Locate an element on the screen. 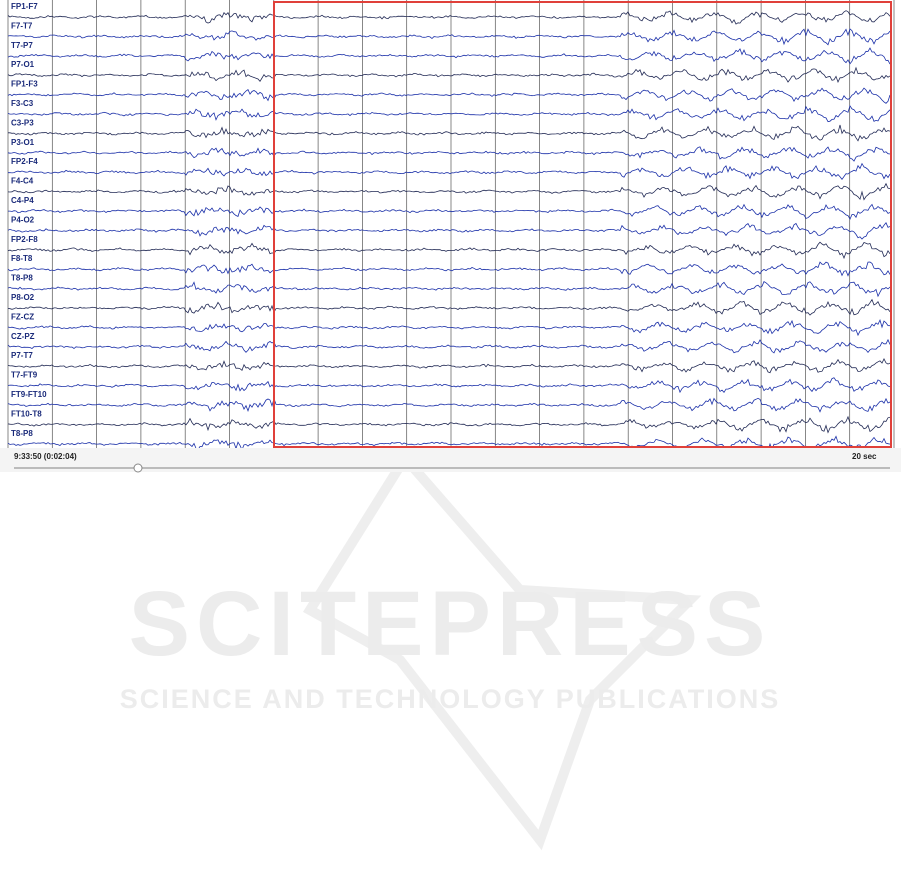 This screenshot has height=884, width=901. channel-label: P7-O1 is located at coordinates (23, 64).